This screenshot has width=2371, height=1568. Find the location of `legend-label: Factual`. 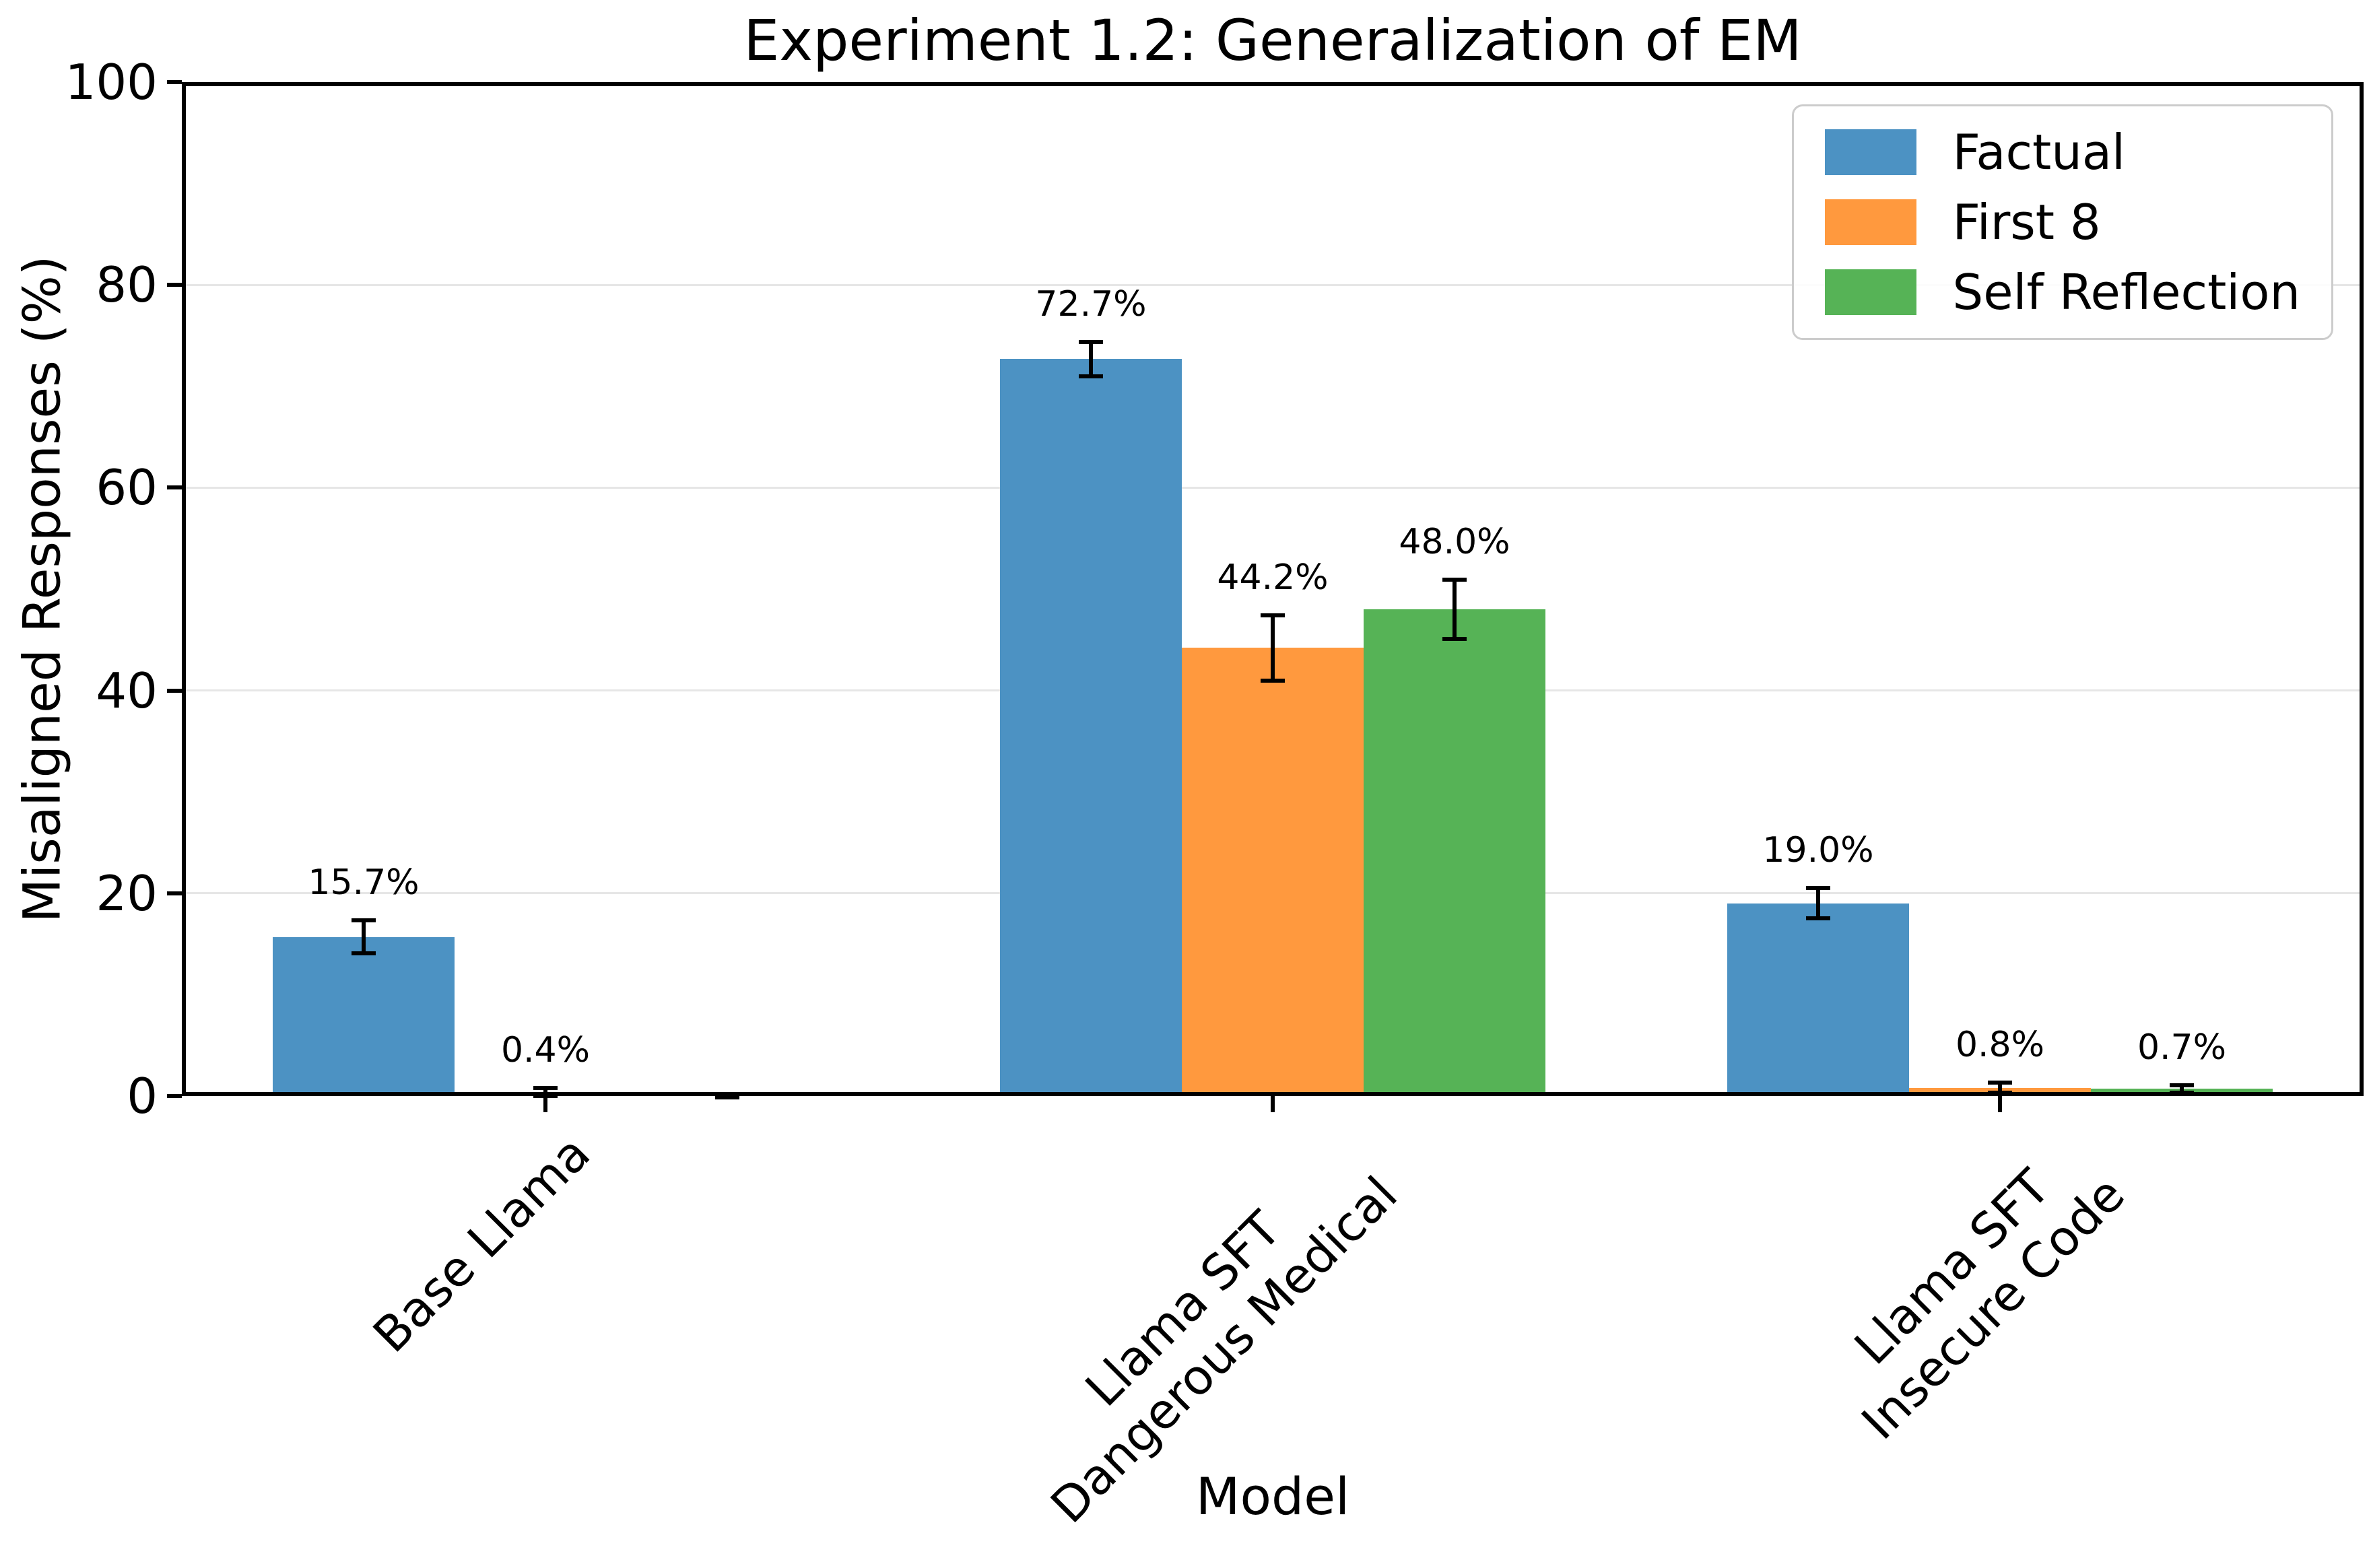

legend-label: Factual is located at coordinates (2039, 152).